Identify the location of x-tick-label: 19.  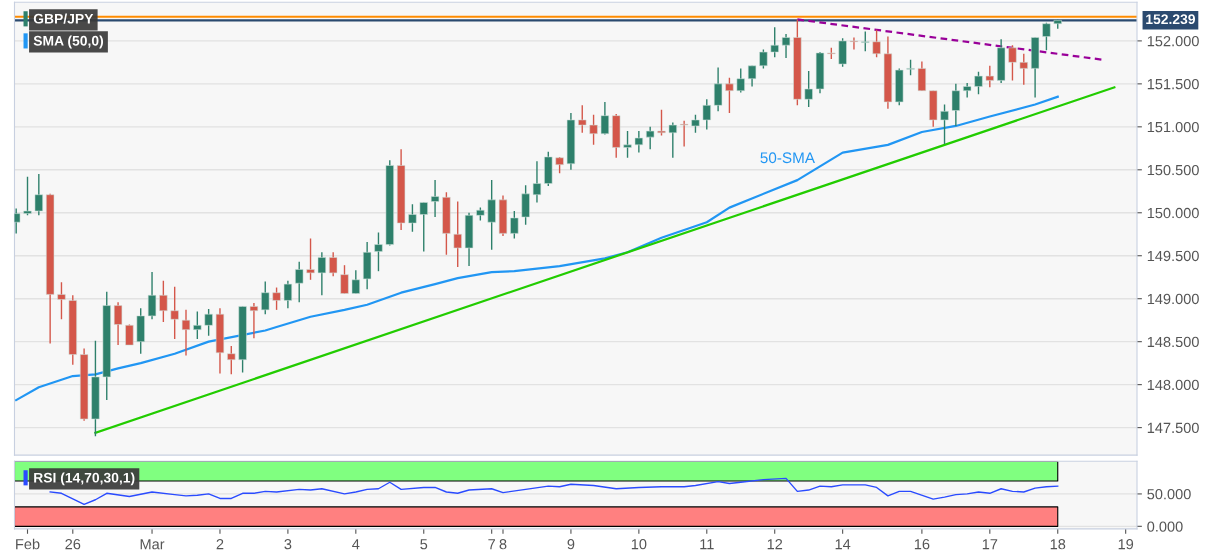
(1126, 544).